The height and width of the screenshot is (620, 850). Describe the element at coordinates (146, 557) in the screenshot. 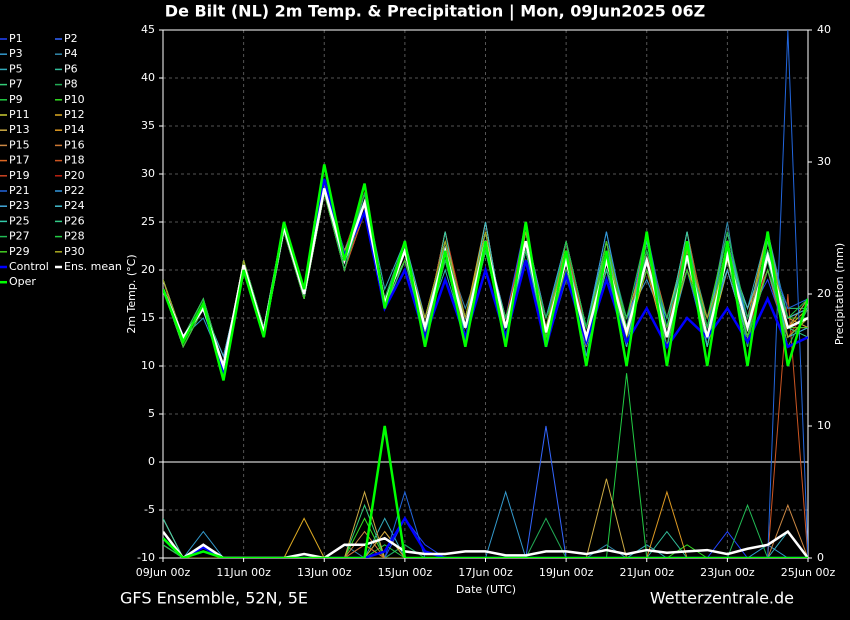

I see `y-tick-label: -10` at that location.